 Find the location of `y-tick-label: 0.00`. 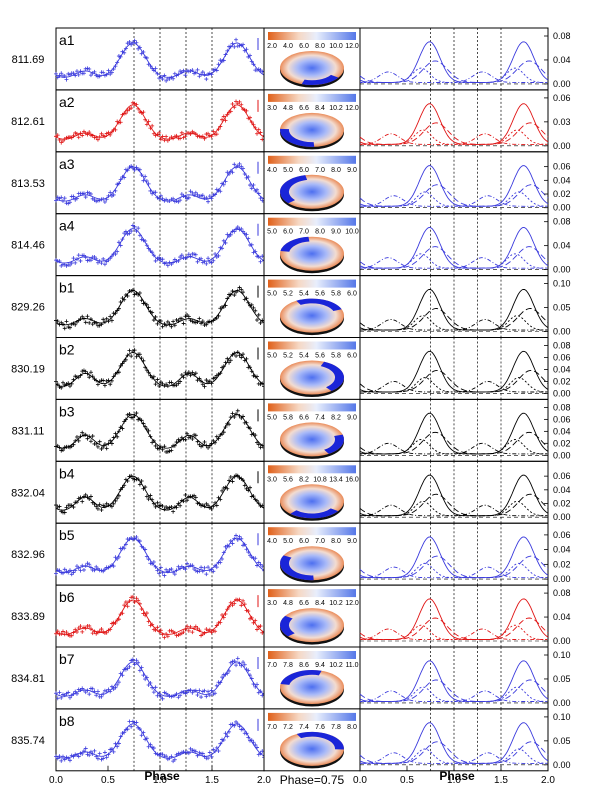

y-tick-label: 0.00 is located at coordinates (562, 641).